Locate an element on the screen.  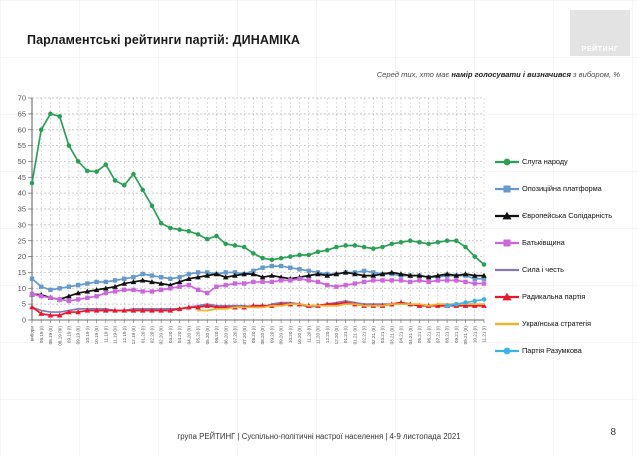
svg-text: 07.20 (II) is located at coordinates (244, 335).